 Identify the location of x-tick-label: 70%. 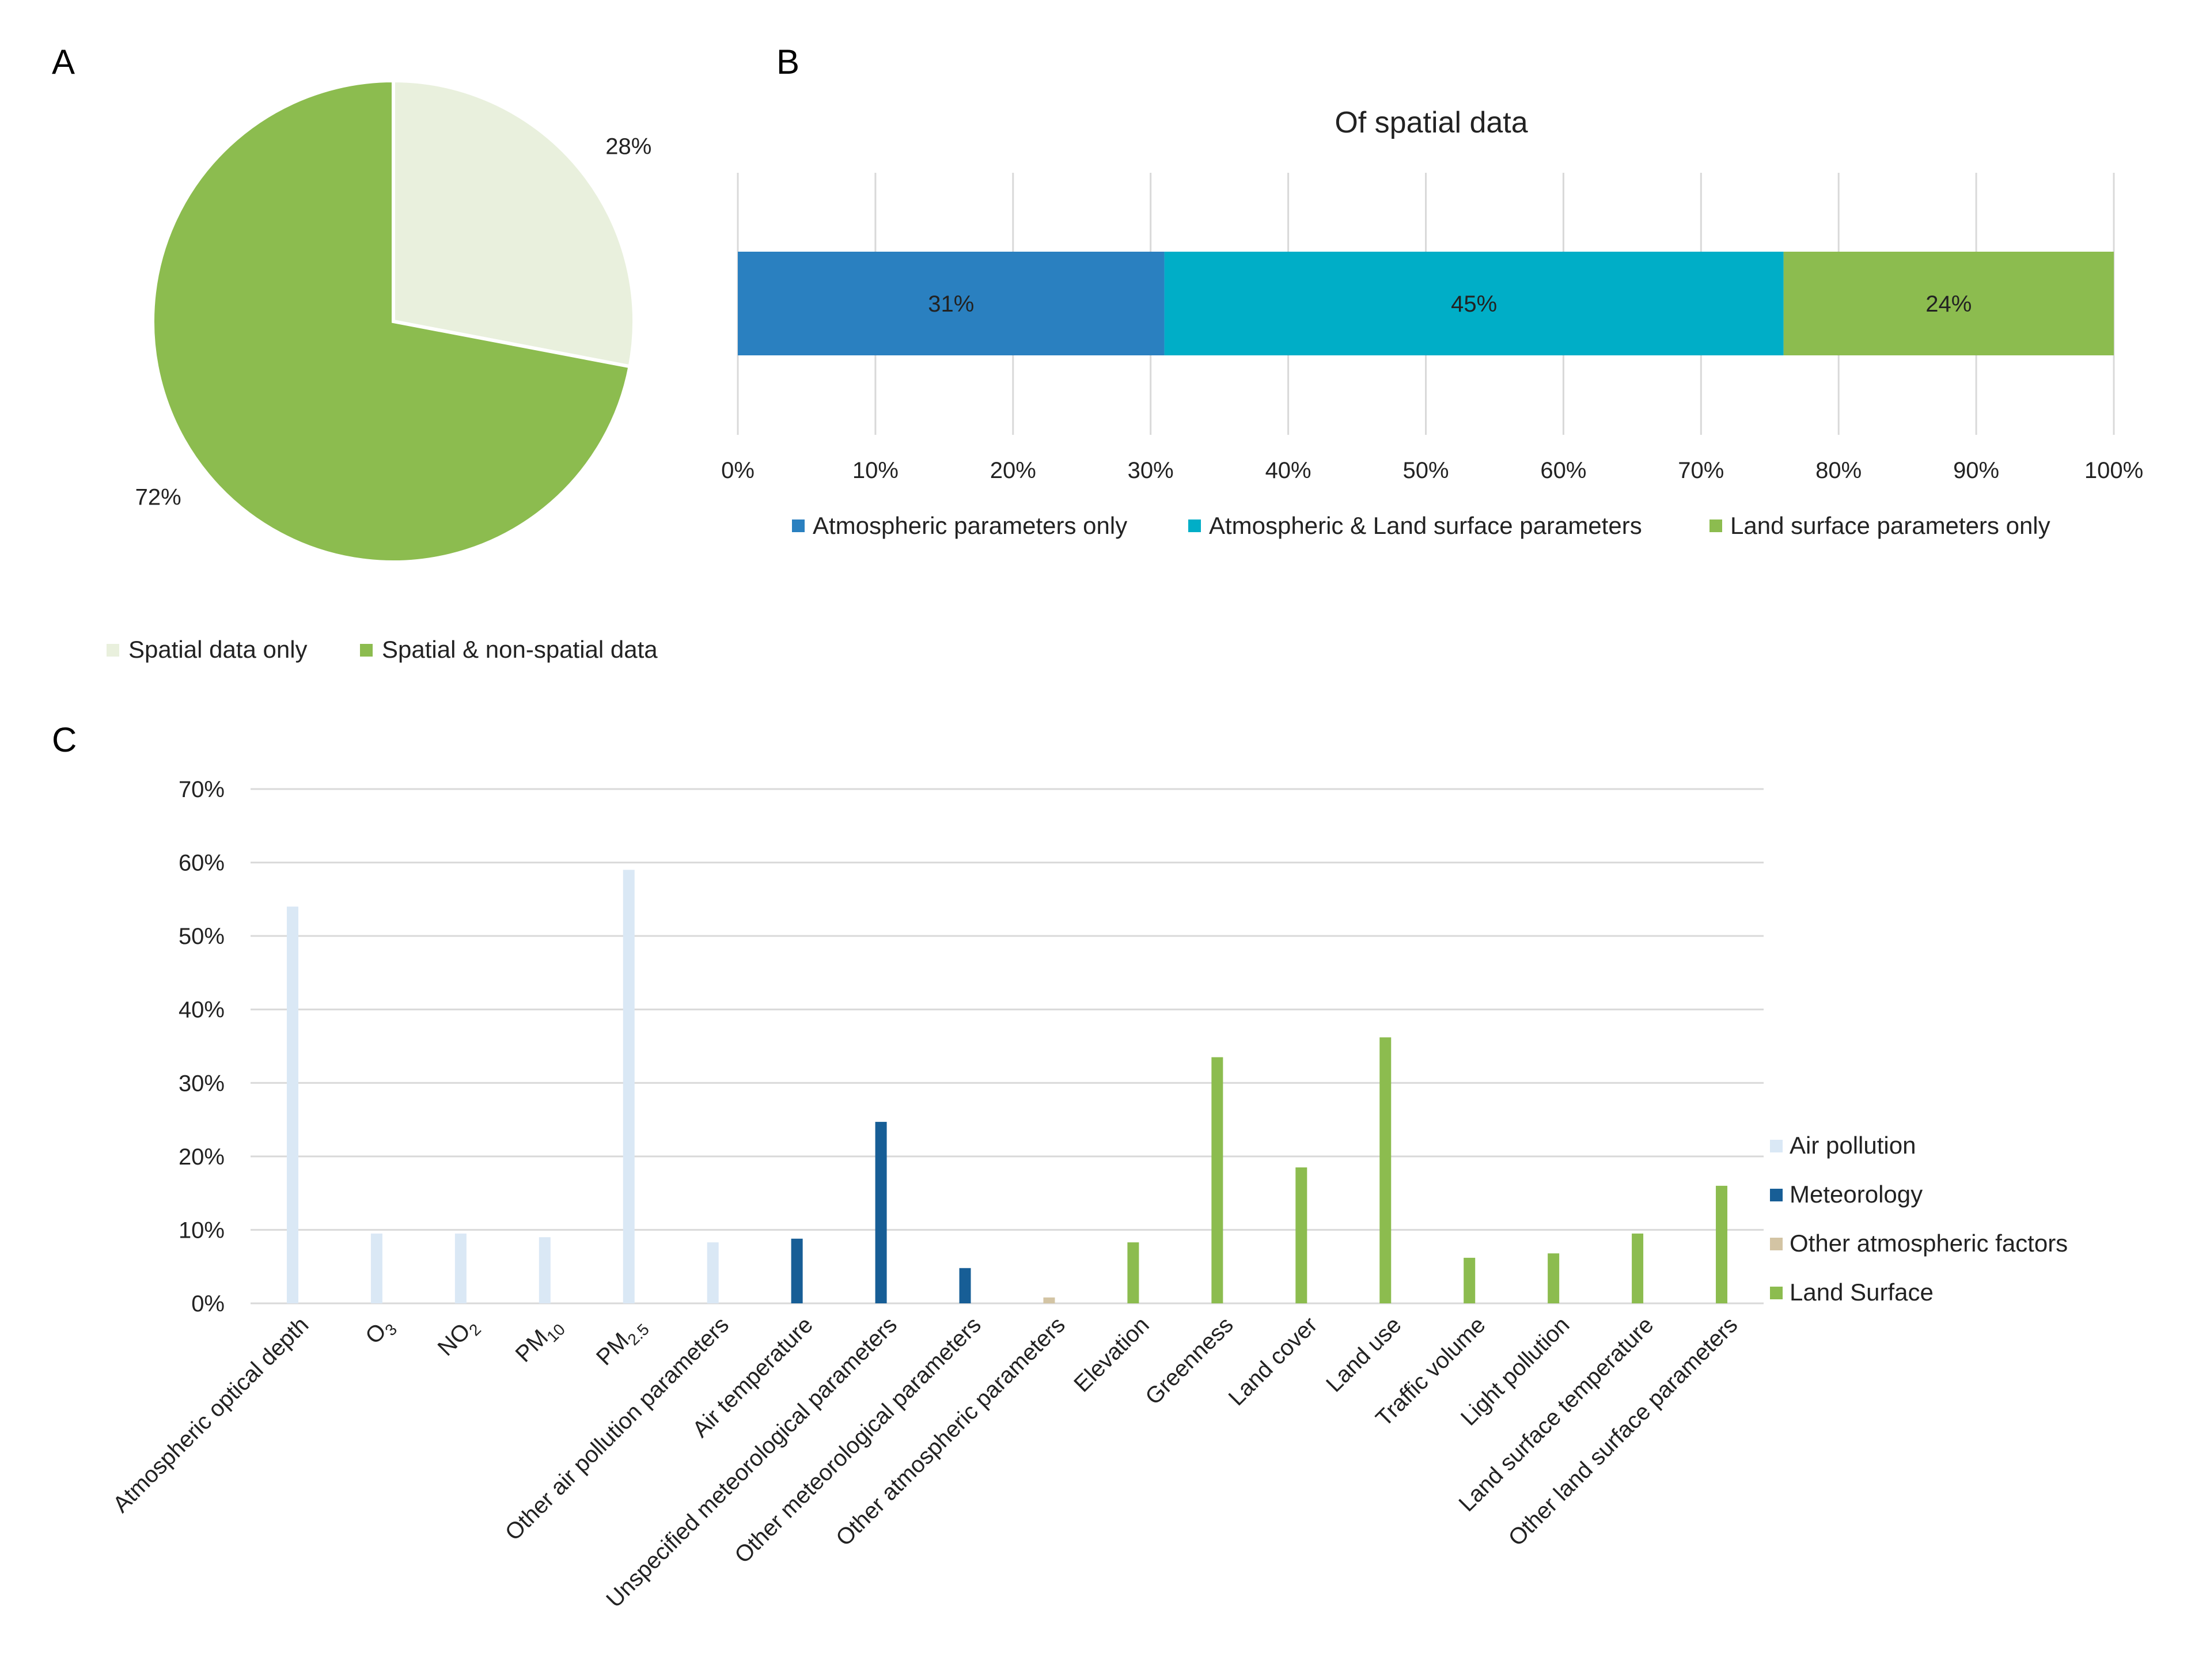
(1701, 470).